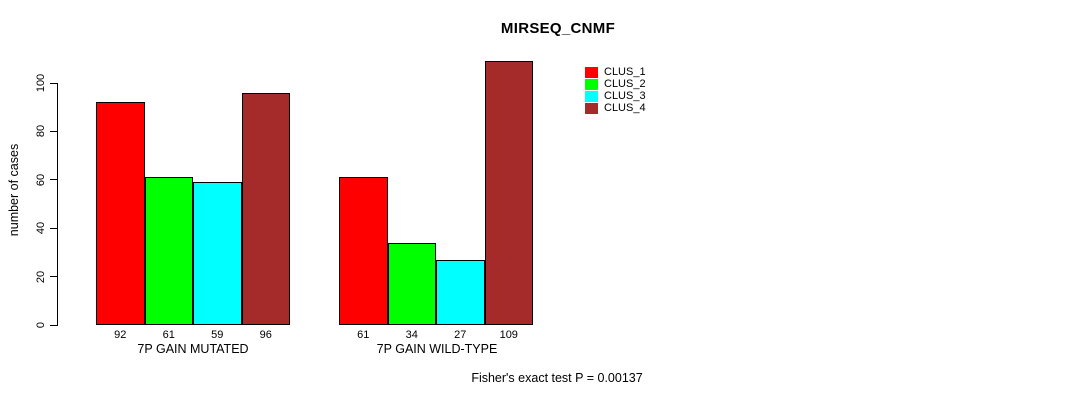 This screenshot has height=400, width=1090. Describe the element at coordinates (437, 349) in the screenshot. I see `x-group-label-wildtype: 7P GAIN WILD-TYPE` at that location.